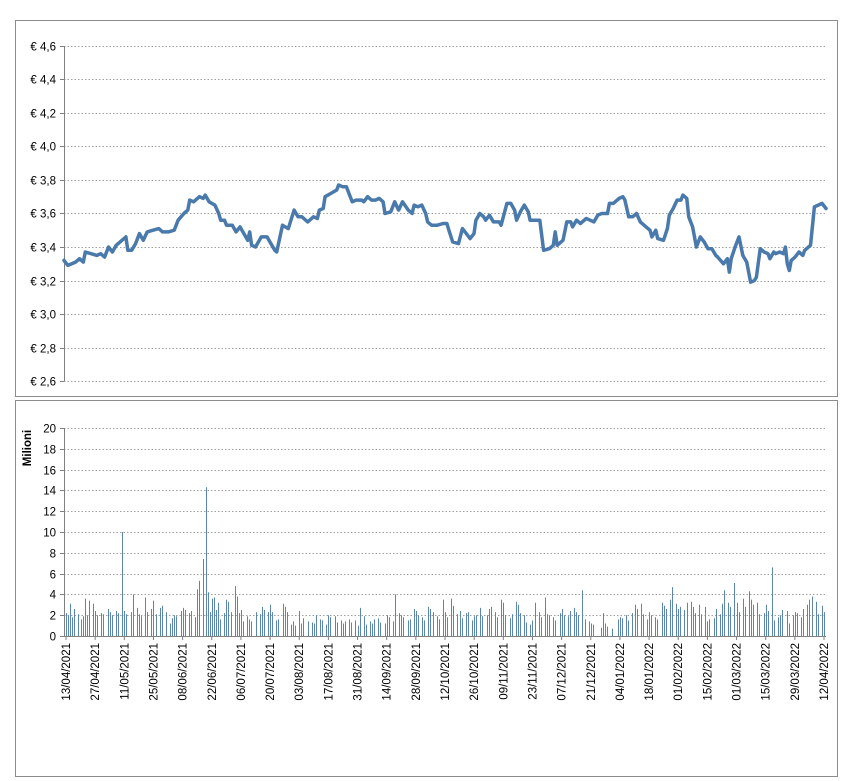  I want to click on date-tick-label: 12/04/2022, so click(825, 672).